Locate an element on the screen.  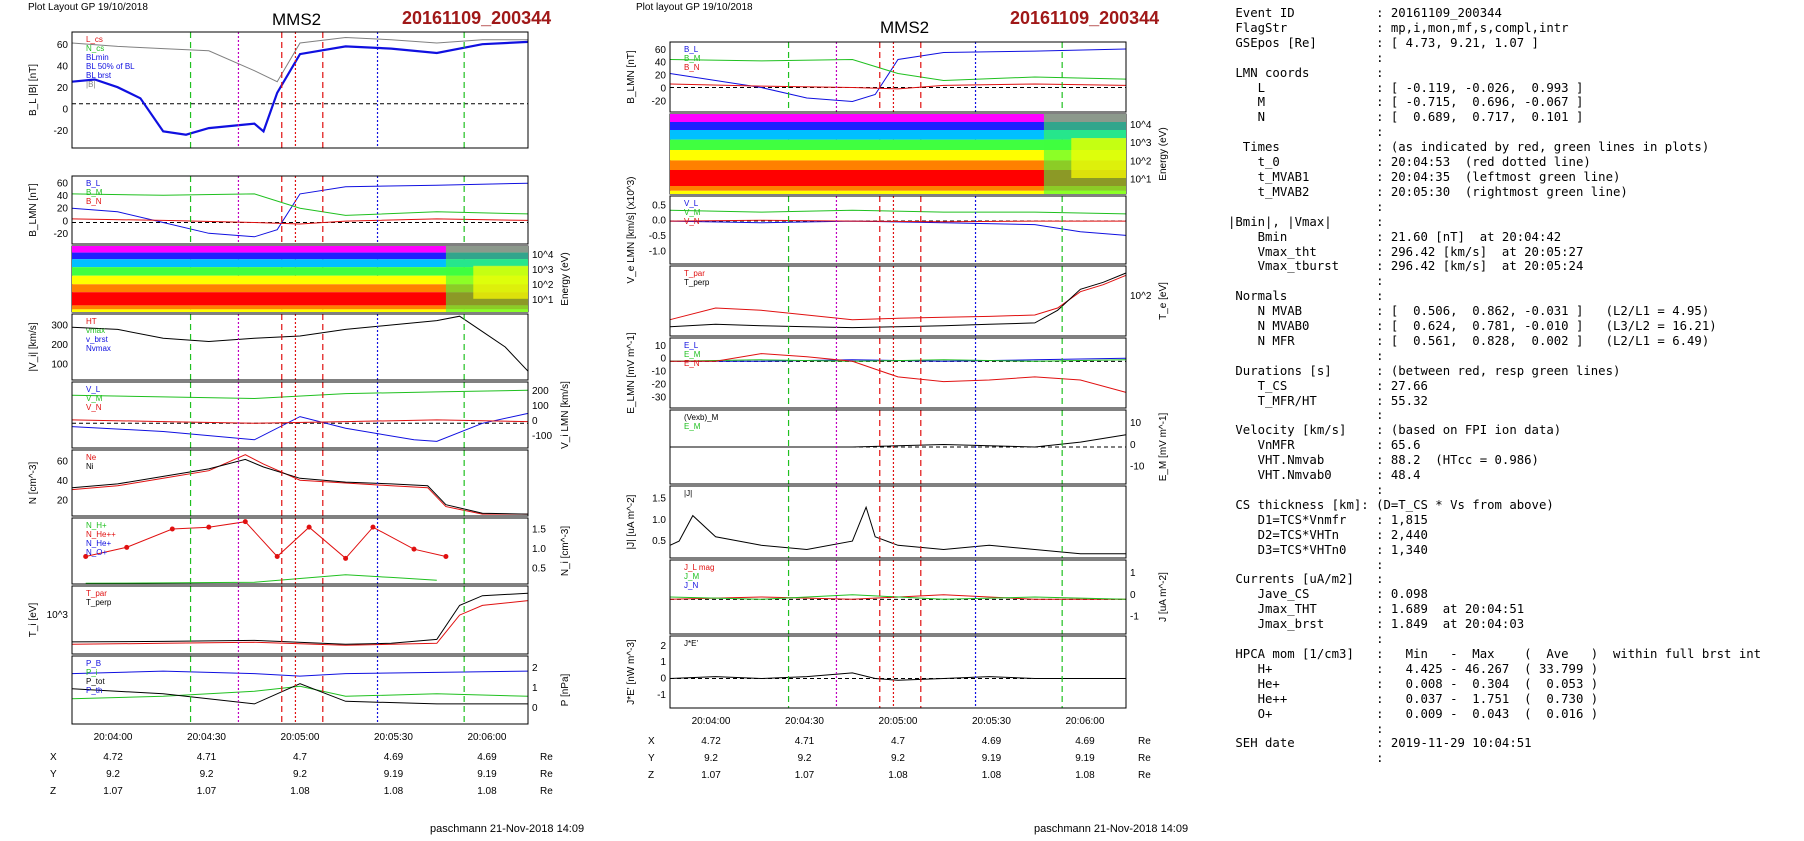
info-line: t_0 : 20:04:53 (red dotted line) is located at coordinates (1409, 162).